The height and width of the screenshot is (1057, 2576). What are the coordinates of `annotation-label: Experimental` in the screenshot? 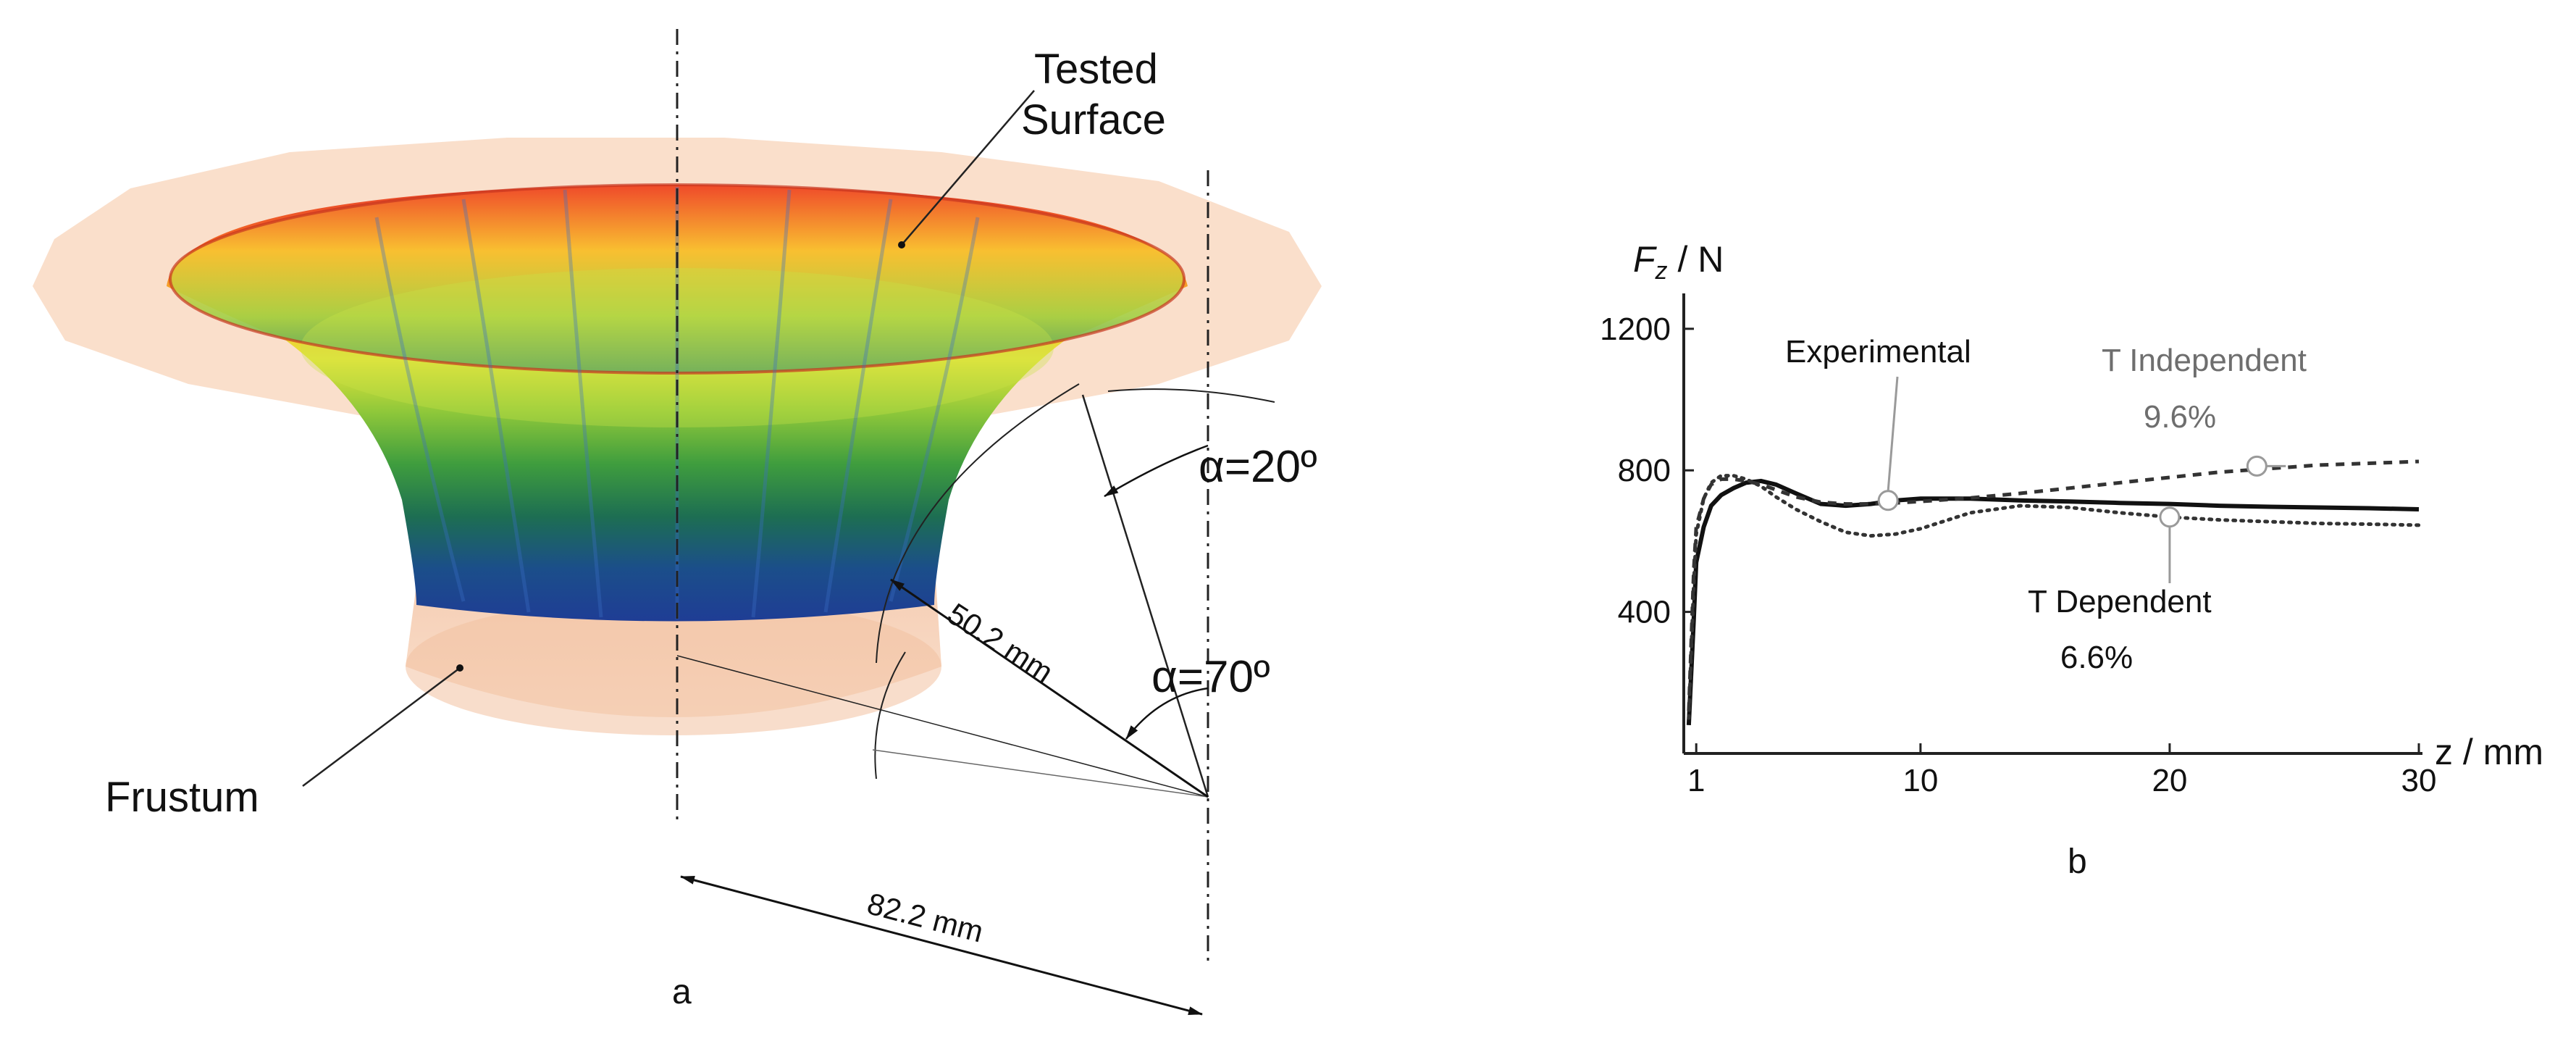 It's located at (1878, 351).